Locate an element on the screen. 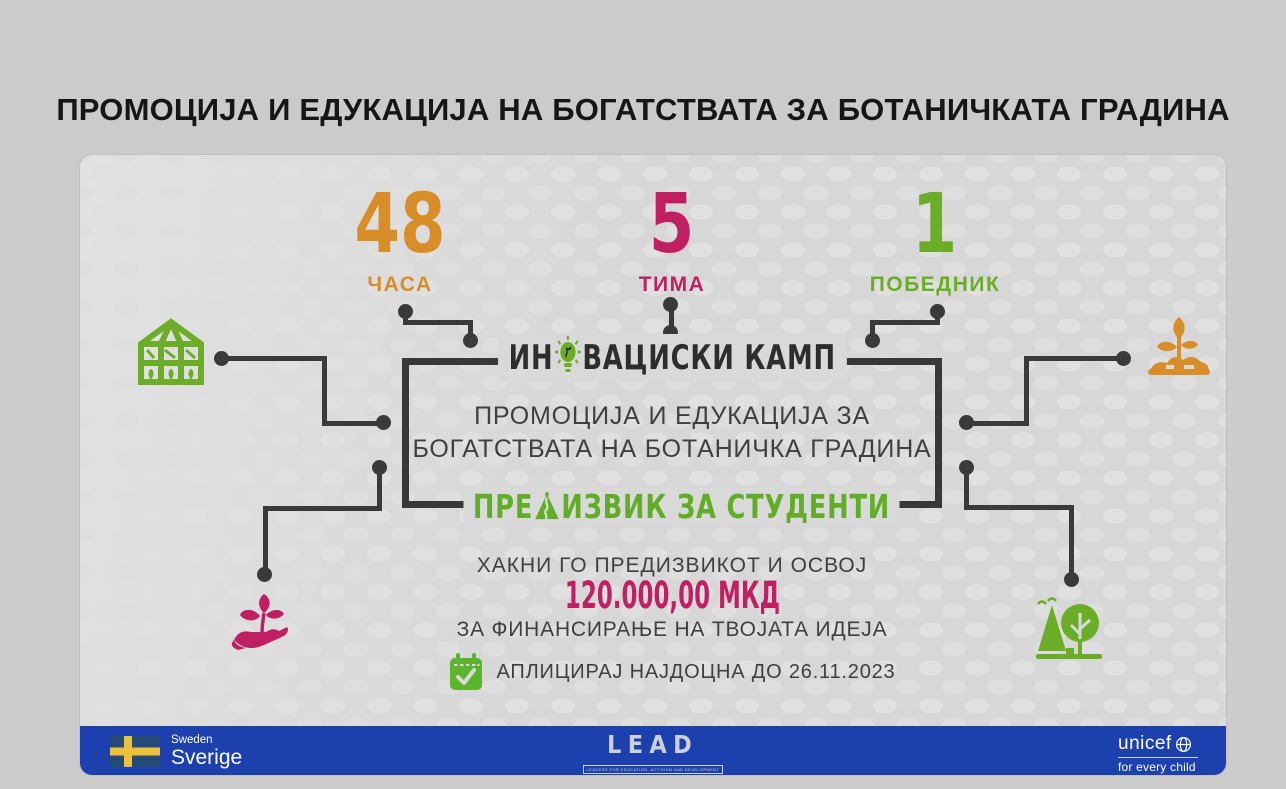 Image resolution: width=1286 pixels, height=789 pixels. stat-winner: 1 ПОБЕДНИК is located at coordinates (935, 240).